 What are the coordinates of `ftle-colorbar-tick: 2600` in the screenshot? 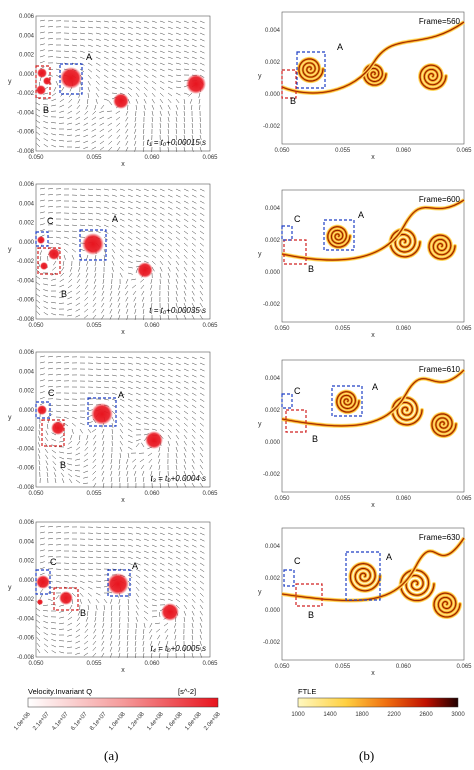 It's located at (426, 715).